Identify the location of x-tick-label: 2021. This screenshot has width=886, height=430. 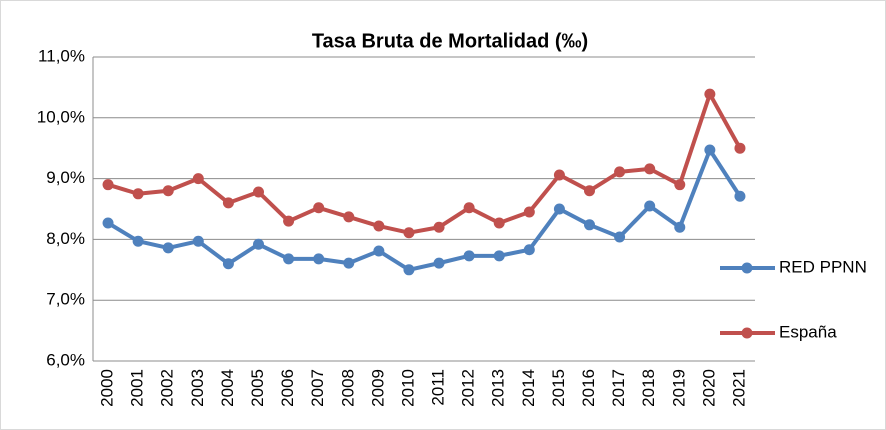
(738, 388).